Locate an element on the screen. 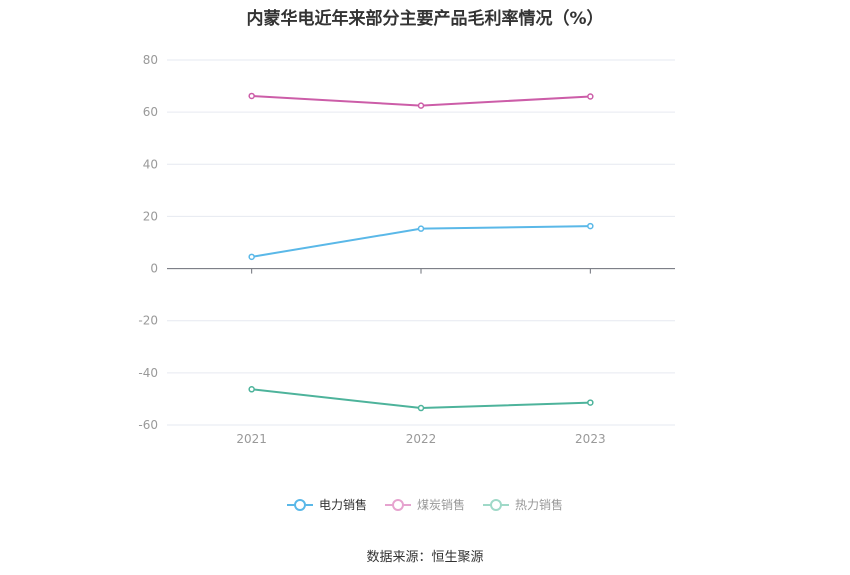 The image size is (850, 575). y-tick-label: -60 is located at coordinates (148, 425).